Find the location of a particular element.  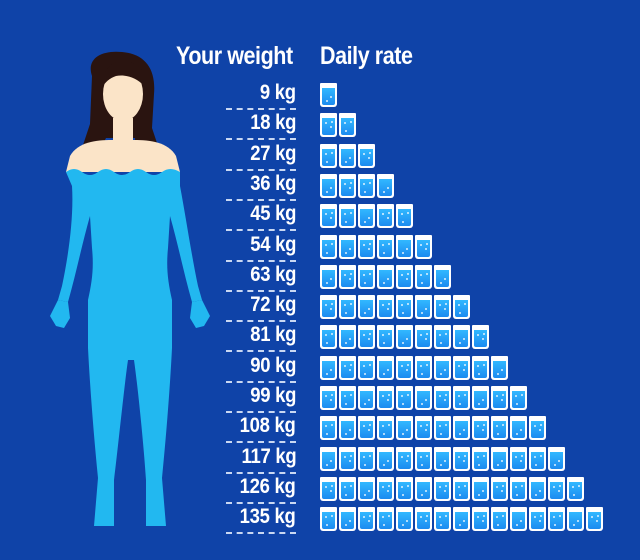

weight-label: 99 kg is located at coordinates (273, 395).